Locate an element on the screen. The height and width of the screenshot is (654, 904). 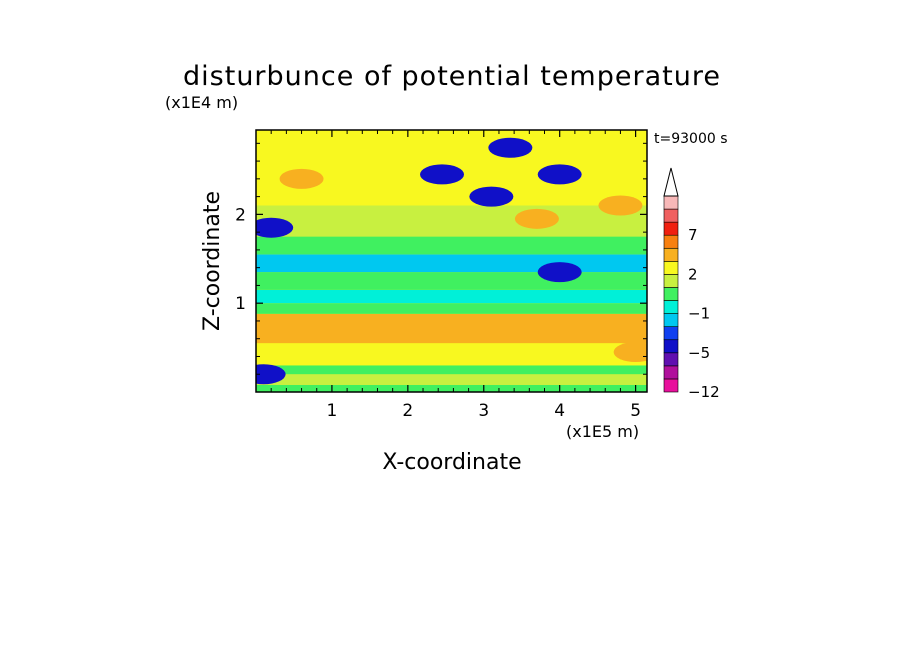
colorbar-label: −12 is located at coordinates (704, 392).